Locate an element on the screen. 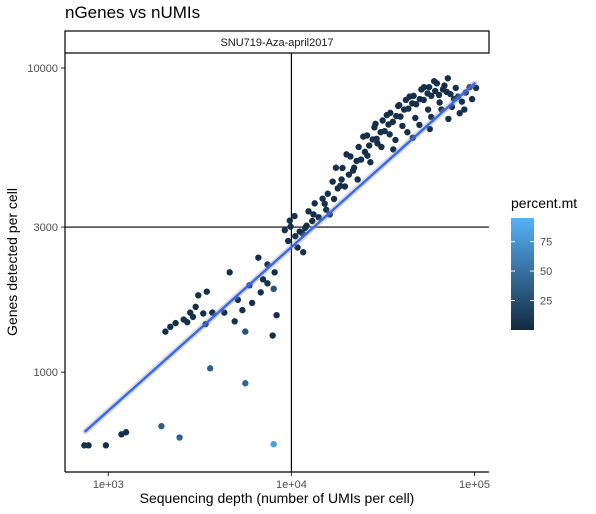 This screenshot has width=596, height=514. legend-ticks: 25 50 75 is located at coordinates (531, 272).